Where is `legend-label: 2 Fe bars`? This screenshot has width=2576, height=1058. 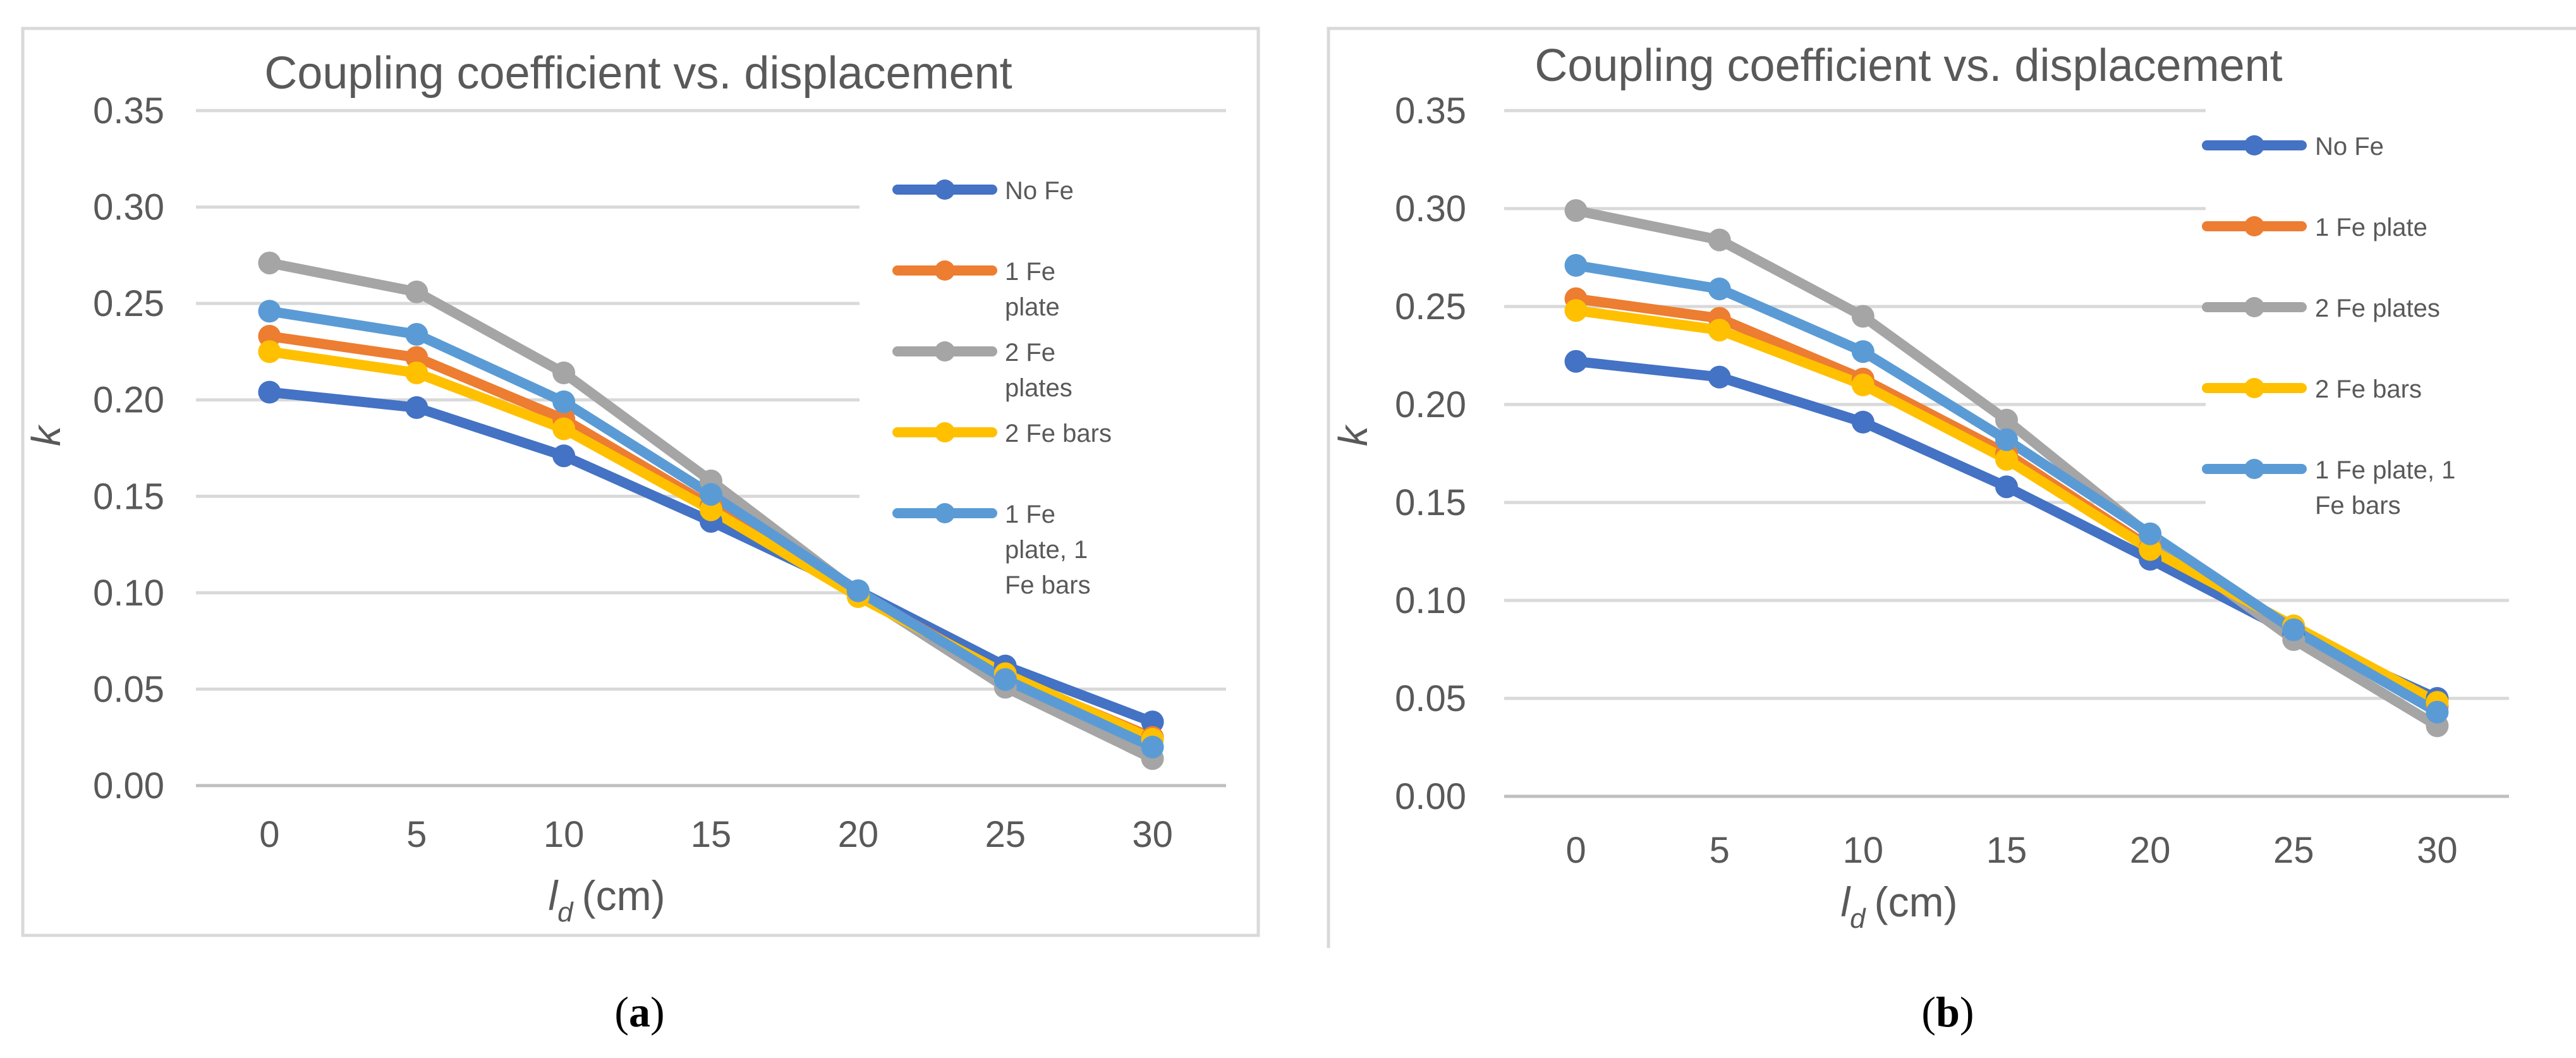
legend-label: 2 Fe bars is located at coordinates (2368, 389).